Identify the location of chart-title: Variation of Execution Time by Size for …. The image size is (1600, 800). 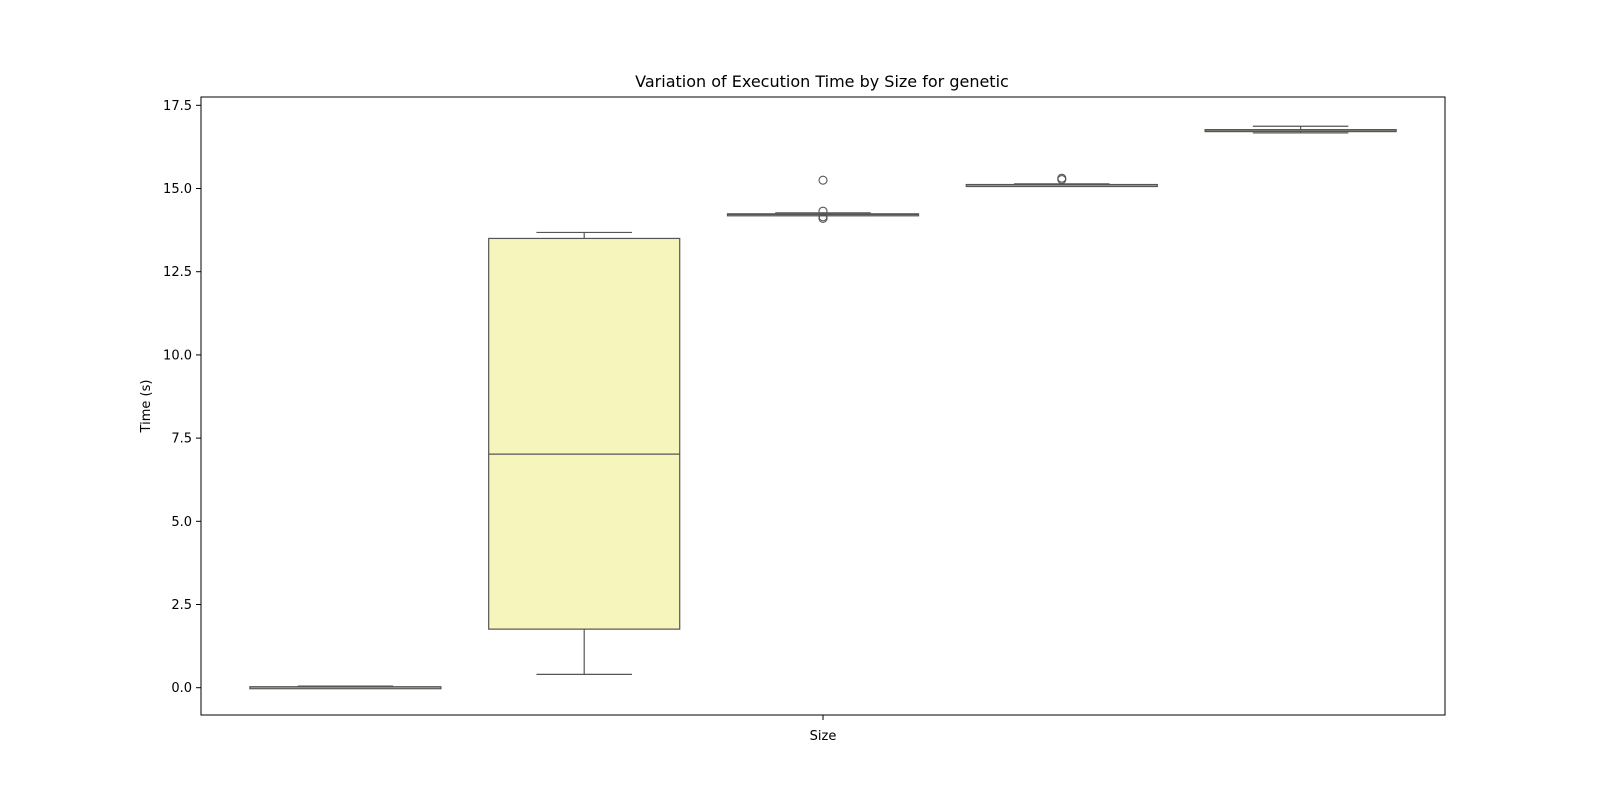
(822, 81).